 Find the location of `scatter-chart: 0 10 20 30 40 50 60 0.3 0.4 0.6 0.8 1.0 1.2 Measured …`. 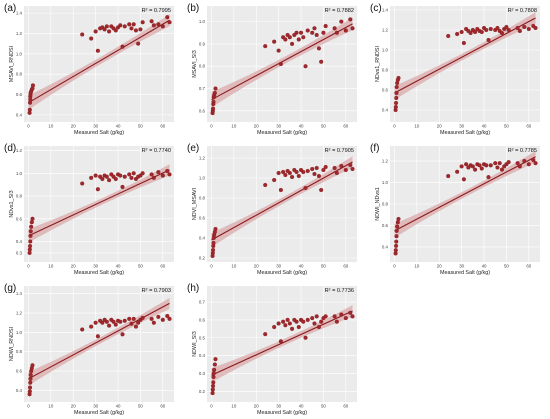

scatter-chart: 0 10 20 30 40 50 60 0.3 0.4 0.6 0.8 1.0 1.2 Measured … is located at coordinates (89, 209).